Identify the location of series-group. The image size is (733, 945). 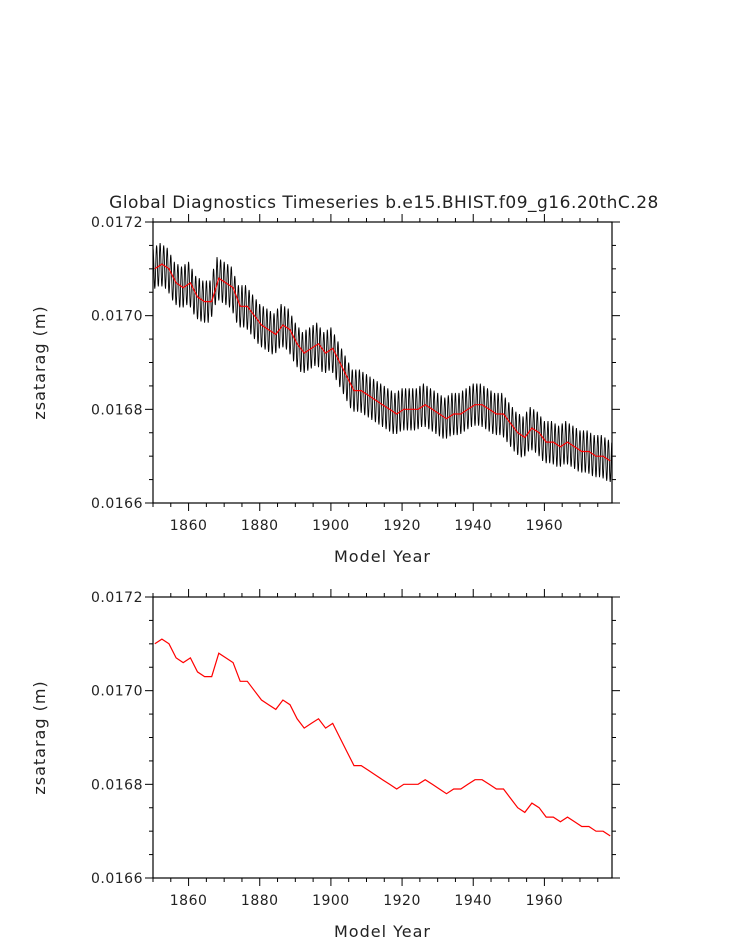
(382, 737).